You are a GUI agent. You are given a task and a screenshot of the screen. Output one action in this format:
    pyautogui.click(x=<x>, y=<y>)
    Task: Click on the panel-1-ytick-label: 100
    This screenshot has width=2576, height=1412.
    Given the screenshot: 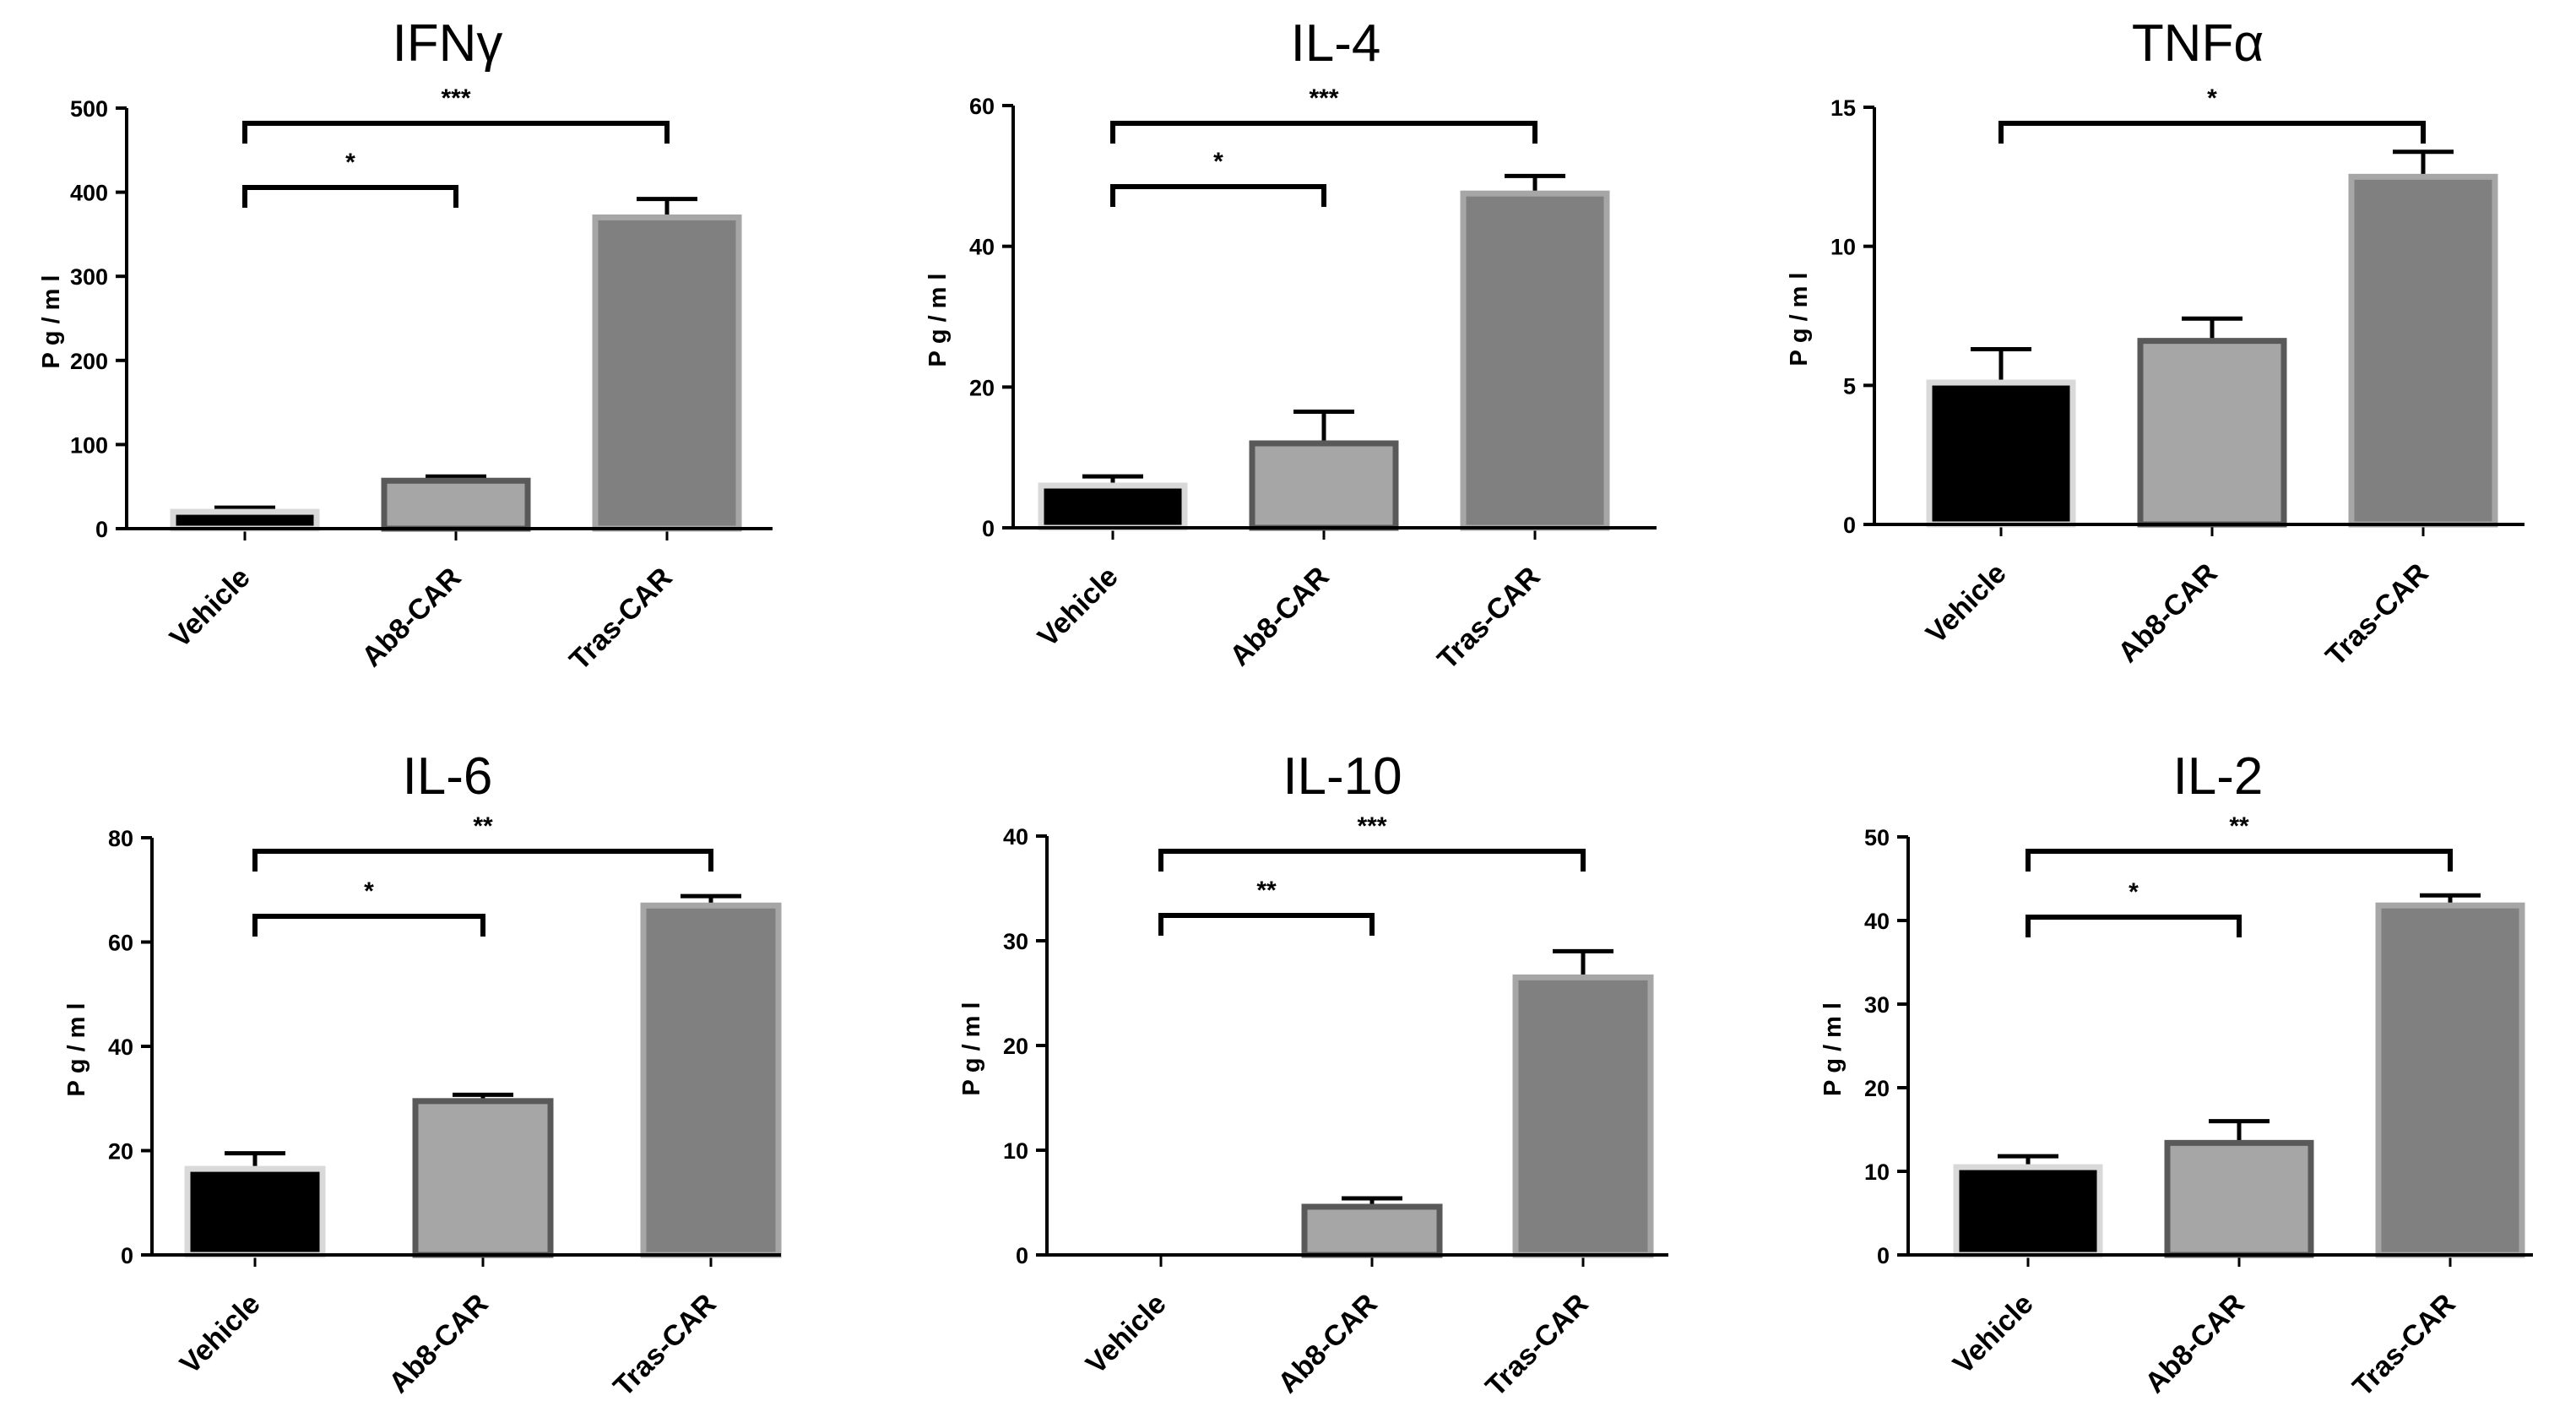 What is the action you would take?
    pyautogui.click(x=89, y=445)
    